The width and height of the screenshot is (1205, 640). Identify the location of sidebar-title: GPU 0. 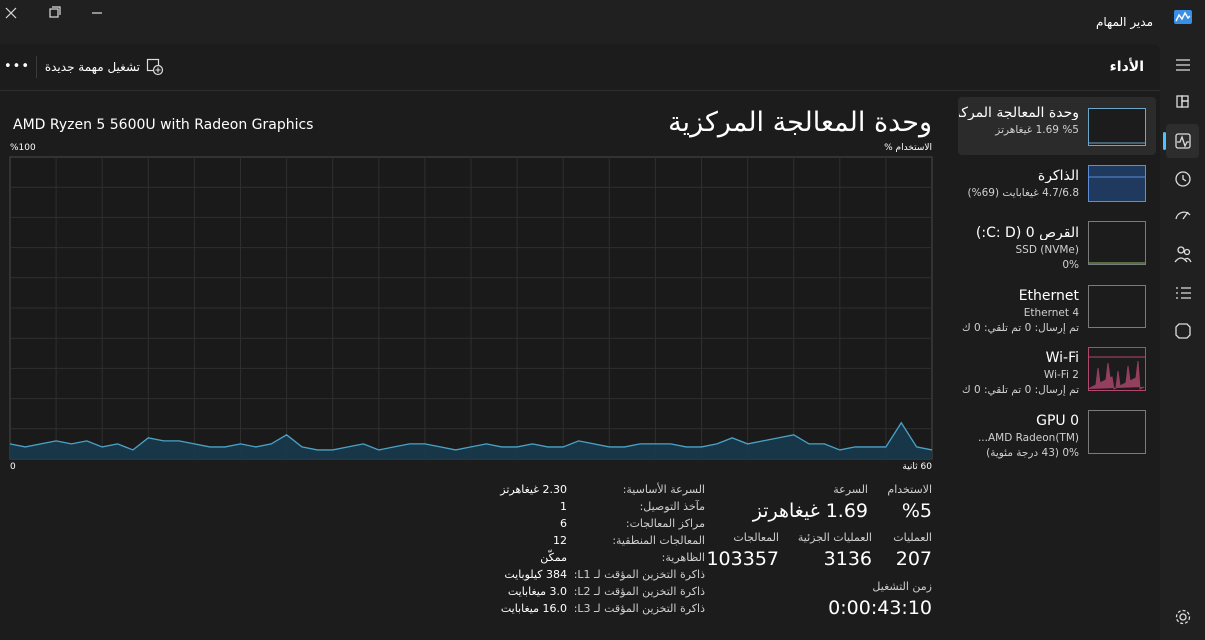
(1057, 421).